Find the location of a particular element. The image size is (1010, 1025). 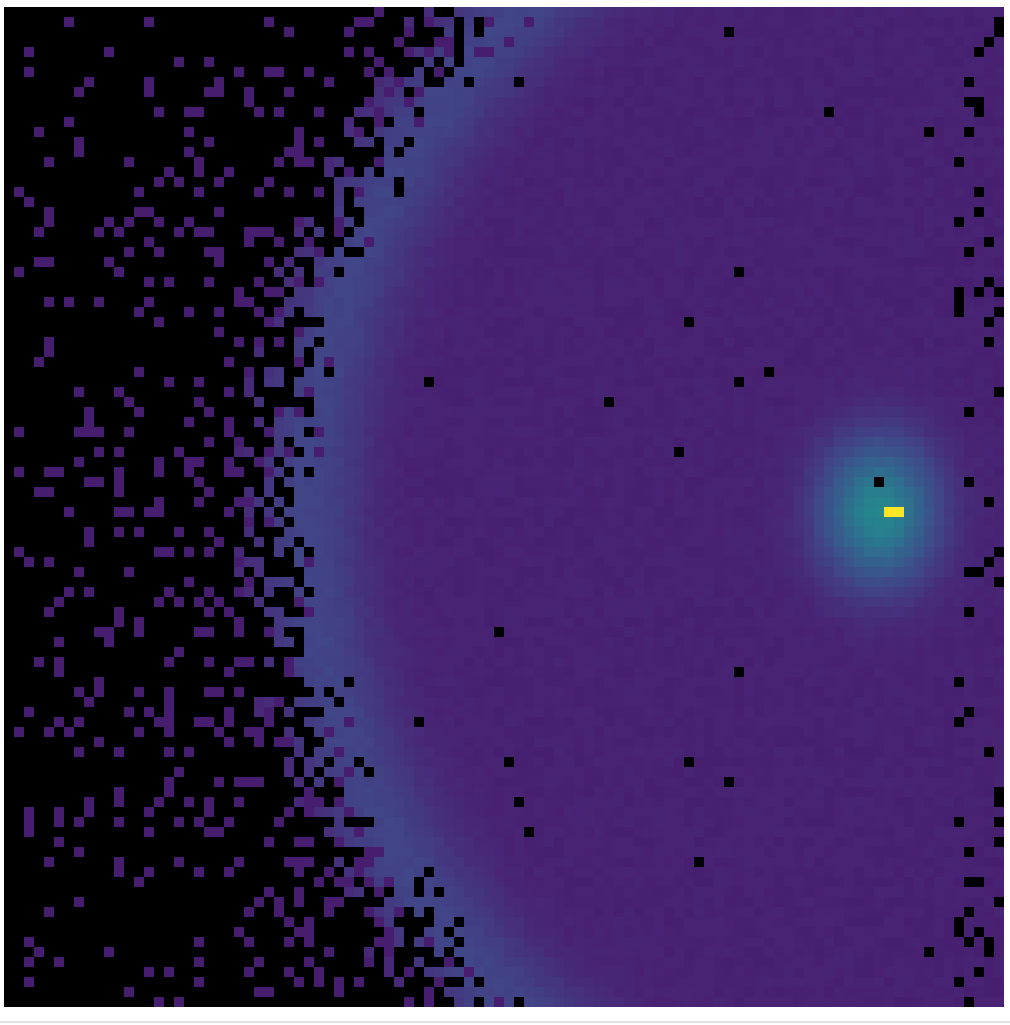

bottom-divider is located at coordinates (505, 1022).